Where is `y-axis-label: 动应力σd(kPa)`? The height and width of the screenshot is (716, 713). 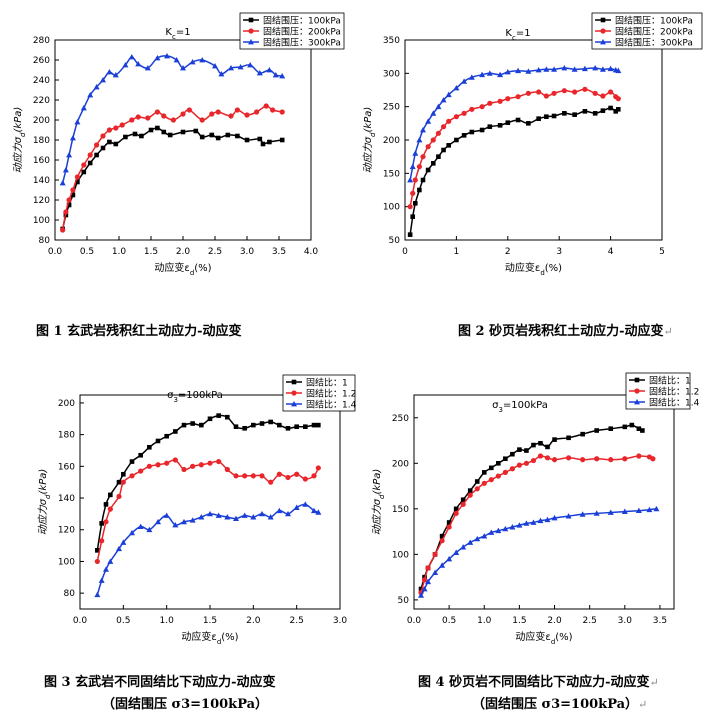 y-axis-label: 动应力σd(kPa) is located at coordinates (378, 502).